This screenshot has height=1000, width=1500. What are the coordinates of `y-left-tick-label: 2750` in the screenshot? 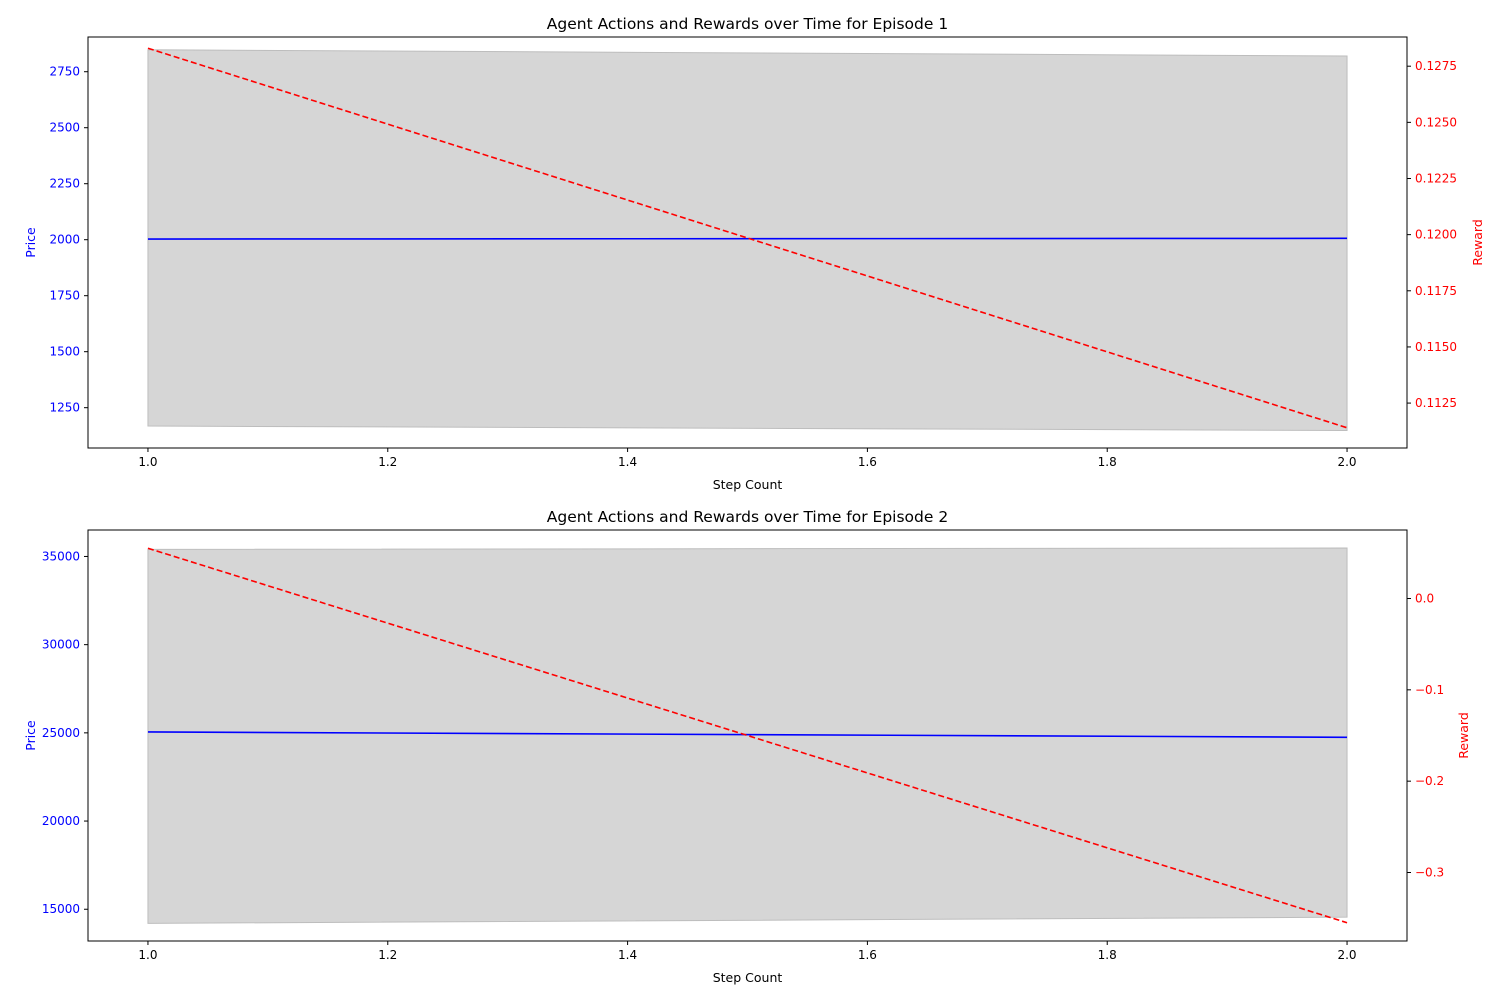 It's located at (64, 72).